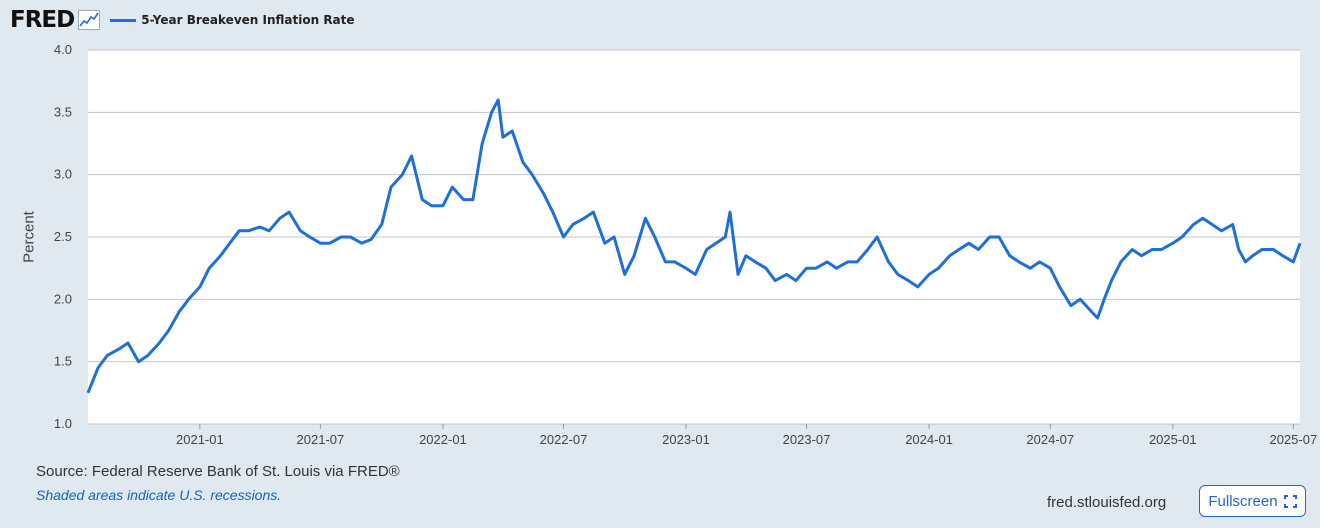 The width and height of the screenshot is (1320, 528). What do you see at coordinates (42, 20) in the screenshot?
I see `fred-logo: FRED` at bounding box center [42, 20].